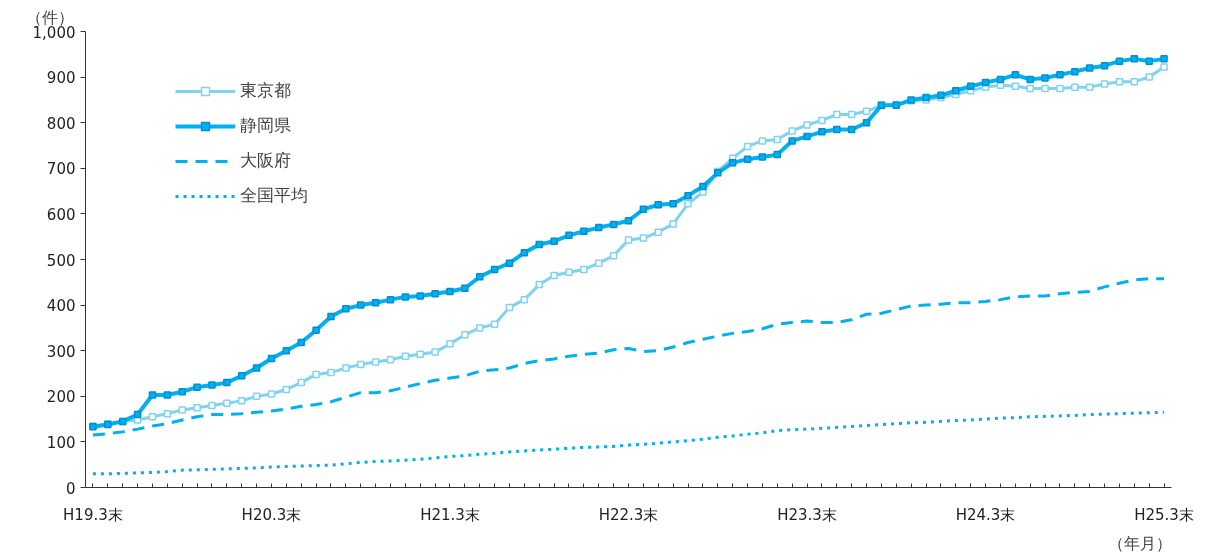 The width and height of the screenshot is (1216, 557). Describe the element at coordinates (265, 90) in the screenshot. I see `legend-label: 東京都` at that location.